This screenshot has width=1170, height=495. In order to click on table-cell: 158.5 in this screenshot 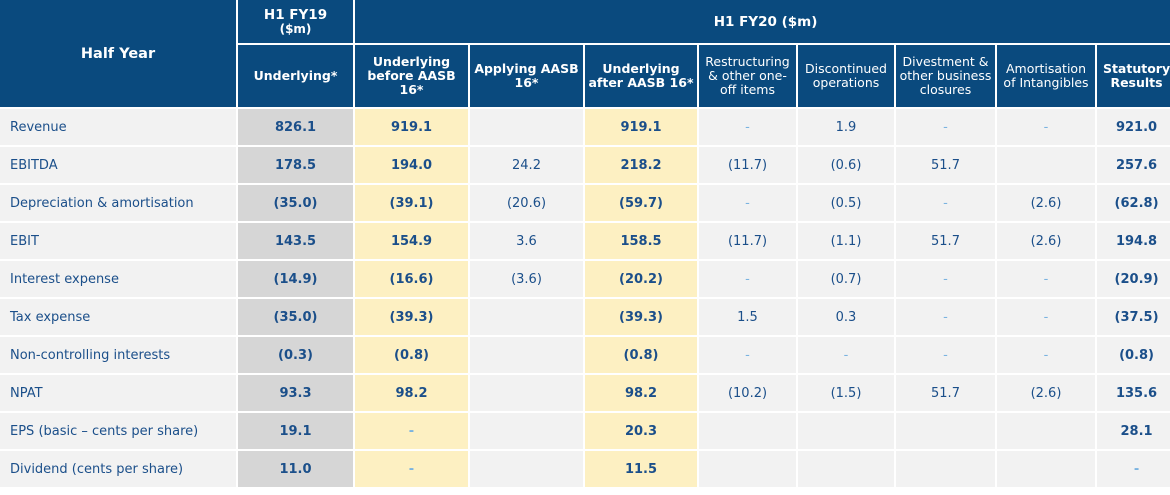, I will do `click(641, 241)`.